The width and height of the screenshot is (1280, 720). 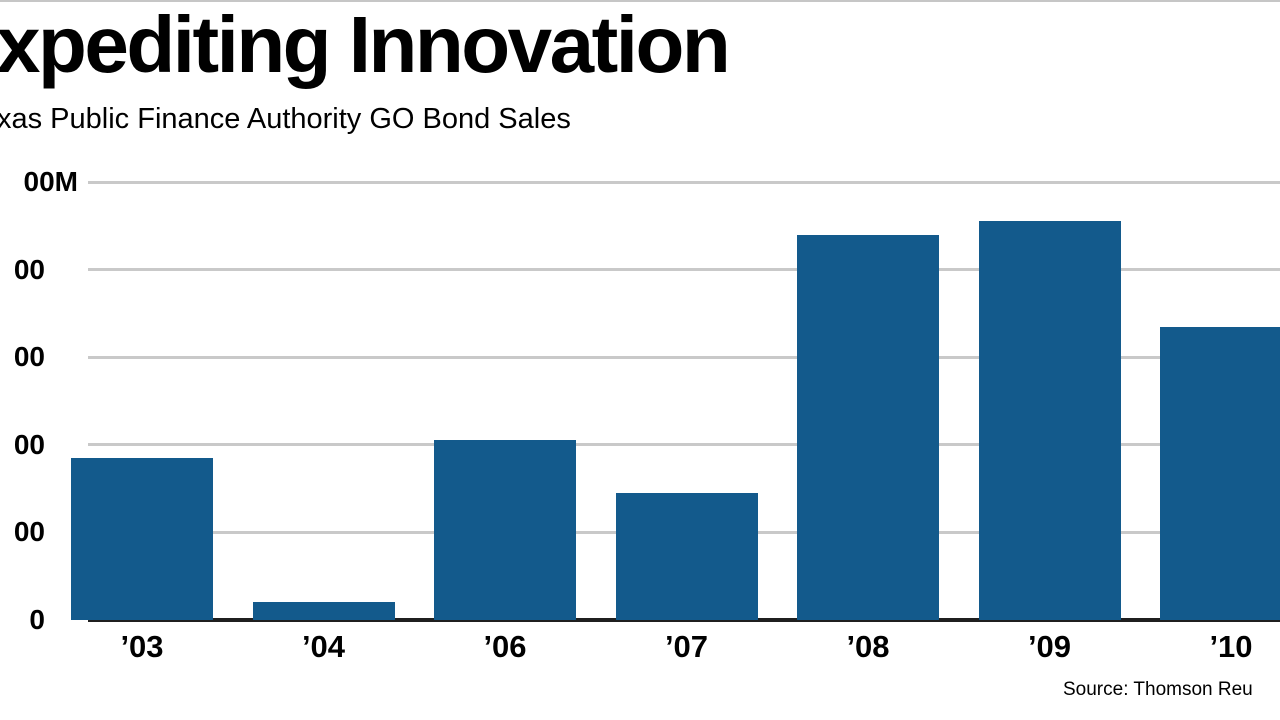 I want to click on x-axis-label-03: ’03, so click(x=142, y=646).